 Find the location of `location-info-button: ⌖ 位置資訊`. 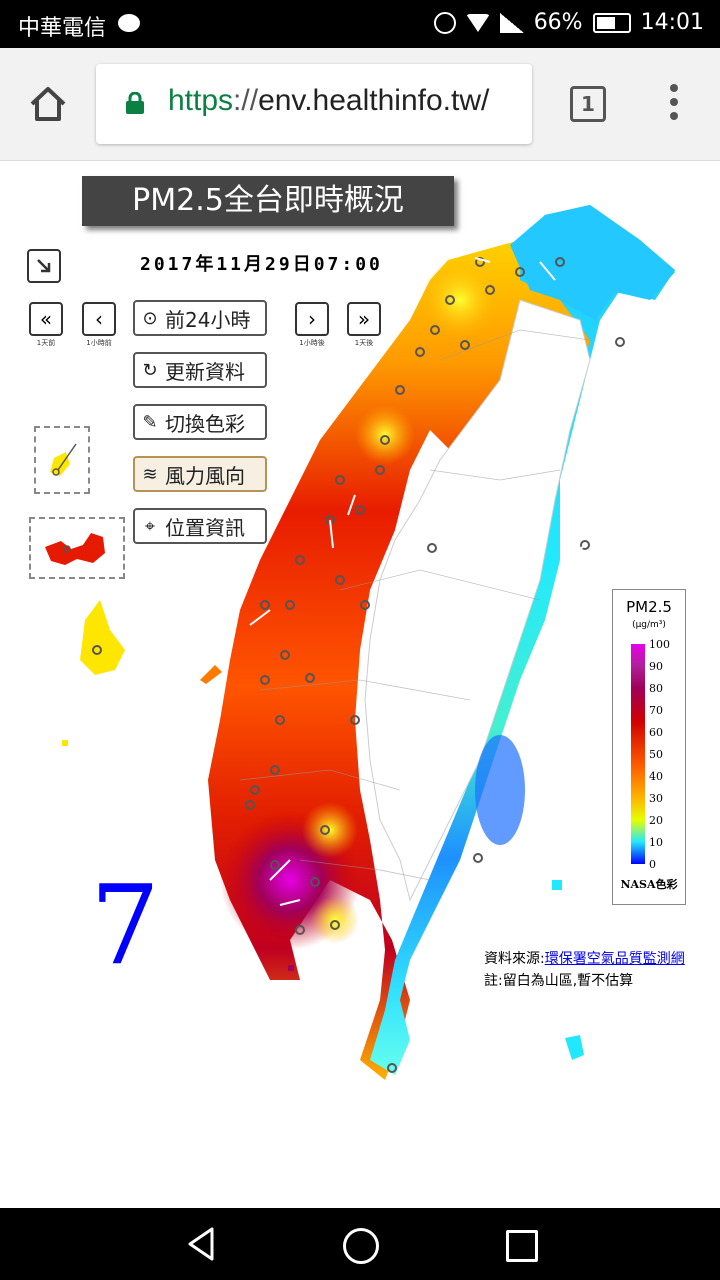

location-info-button: ⌖ 位置資訊 is located at coordinates (200, 526).